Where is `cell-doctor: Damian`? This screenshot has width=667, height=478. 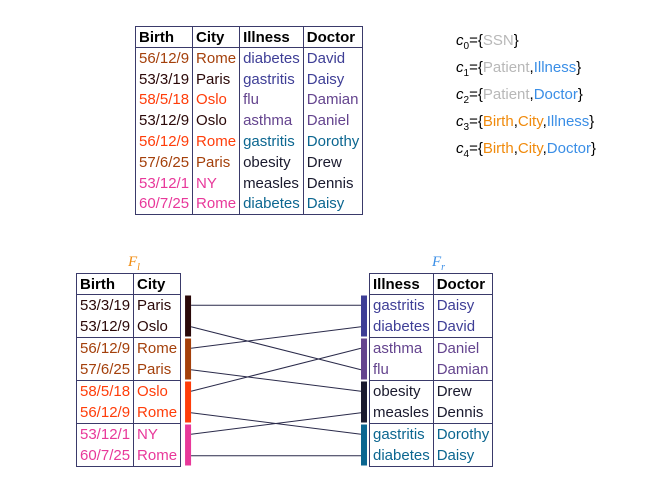 cell-doctor: Damian is located at coordinates (332, 100).